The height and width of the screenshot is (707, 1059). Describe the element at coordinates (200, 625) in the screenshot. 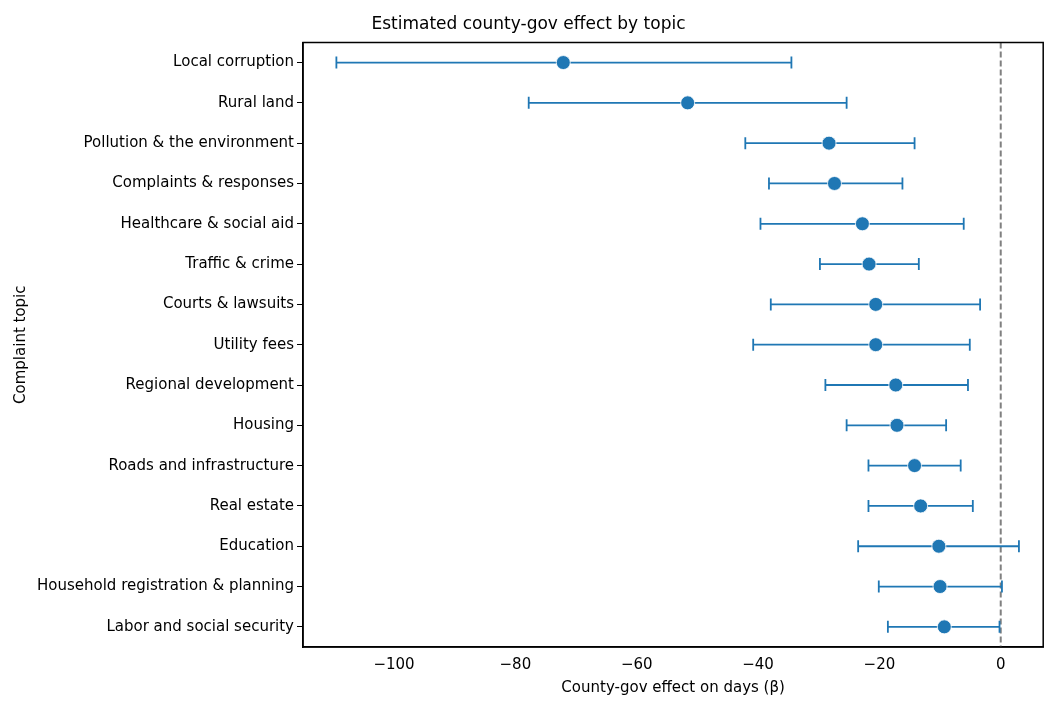

I see `y-tick-label: Labor and social security` at that location.